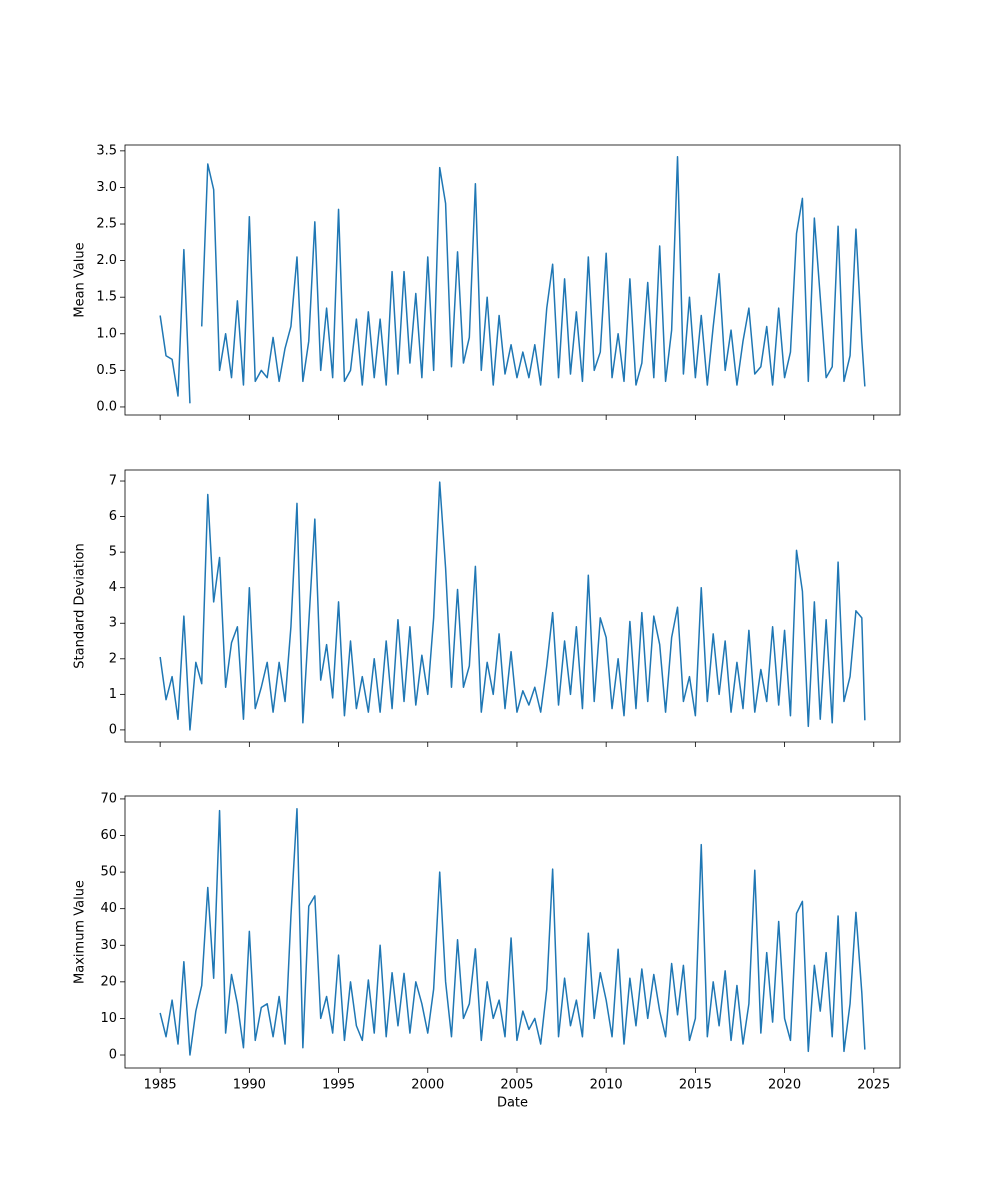 This screenshot has width=1000, height=1204. Describe the element at coordinates (108, 1018) in the screenshot. I see `y-tick-label: 10` at that location.